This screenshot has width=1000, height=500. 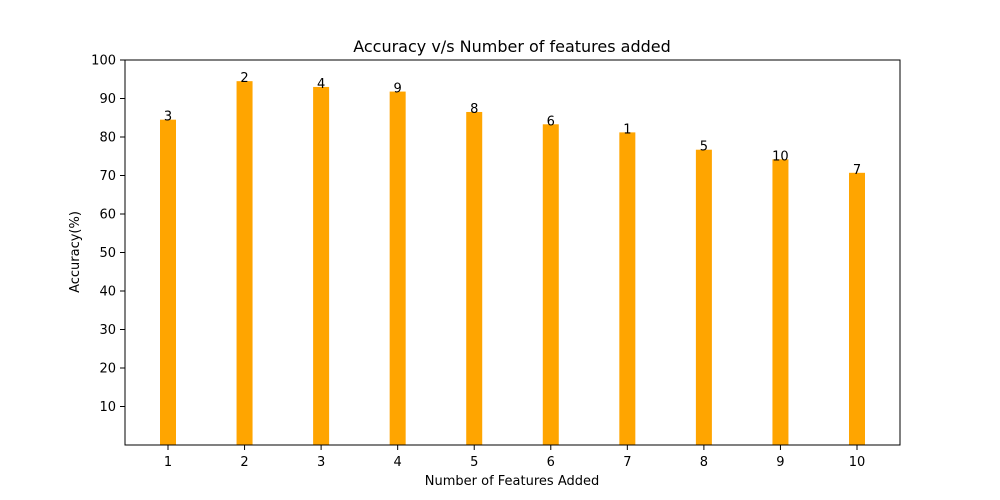 I want to click on bar-value-label: 6, so click(x=551, y=121).